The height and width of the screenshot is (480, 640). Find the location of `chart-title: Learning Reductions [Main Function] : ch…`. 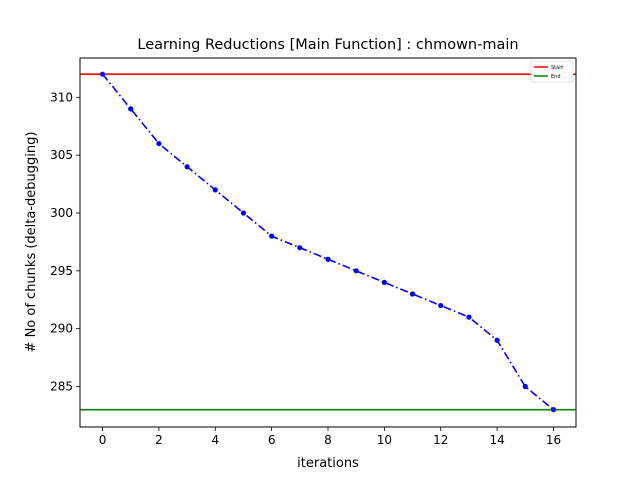

chart-title: Learning Reductions [Main Function] : ch… is located at coordinates (327, 45).